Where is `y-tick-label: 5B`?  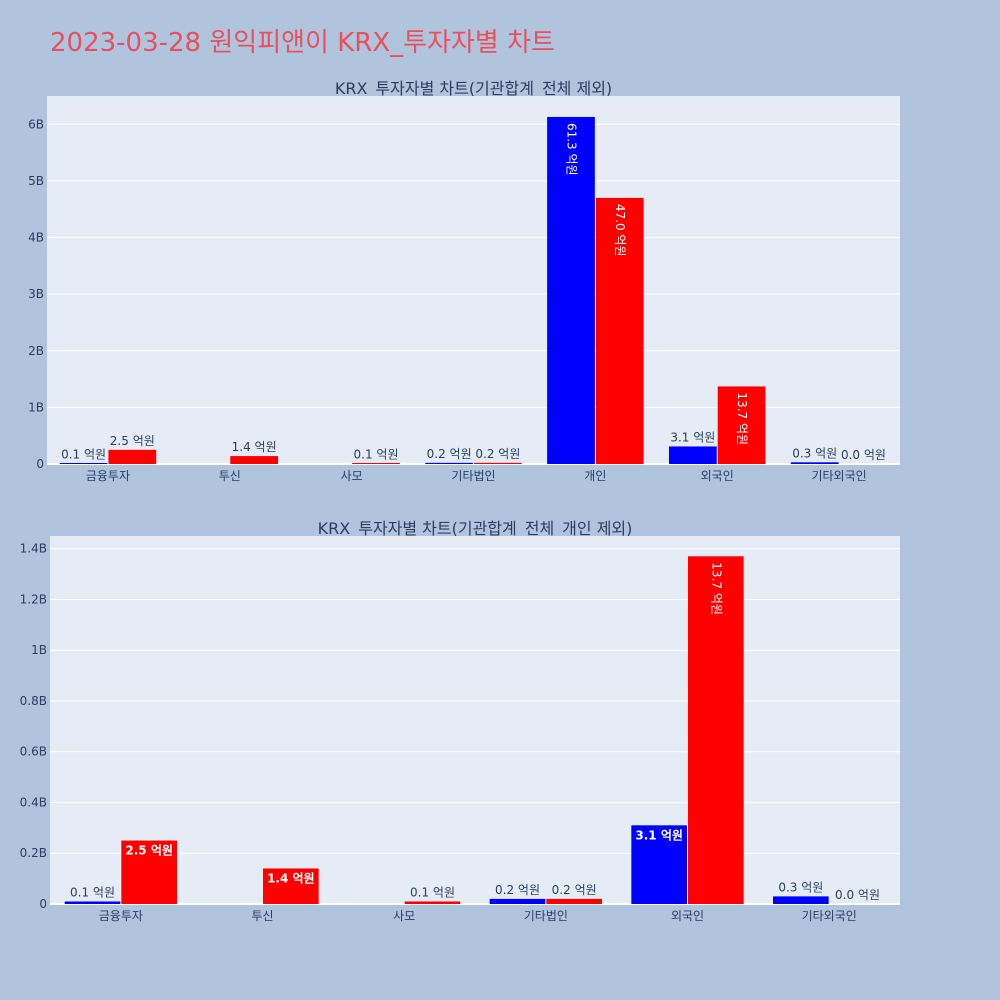 y-tick-label: 5B is located at coordinates (36, 181).